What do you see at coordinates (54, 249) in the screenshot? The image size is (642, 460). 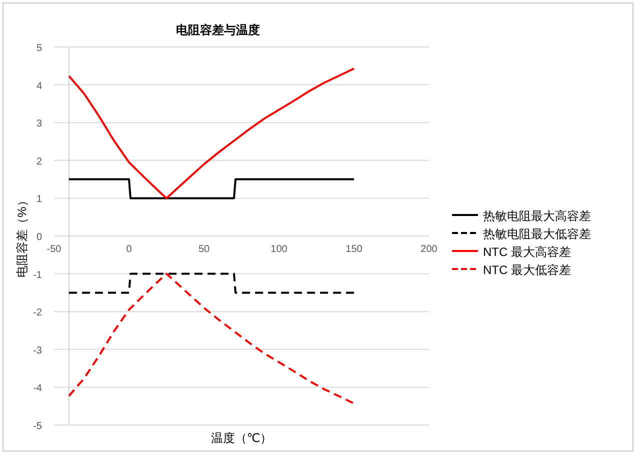 I see `x-tick-label: -50` at bounding box center [54, 249].